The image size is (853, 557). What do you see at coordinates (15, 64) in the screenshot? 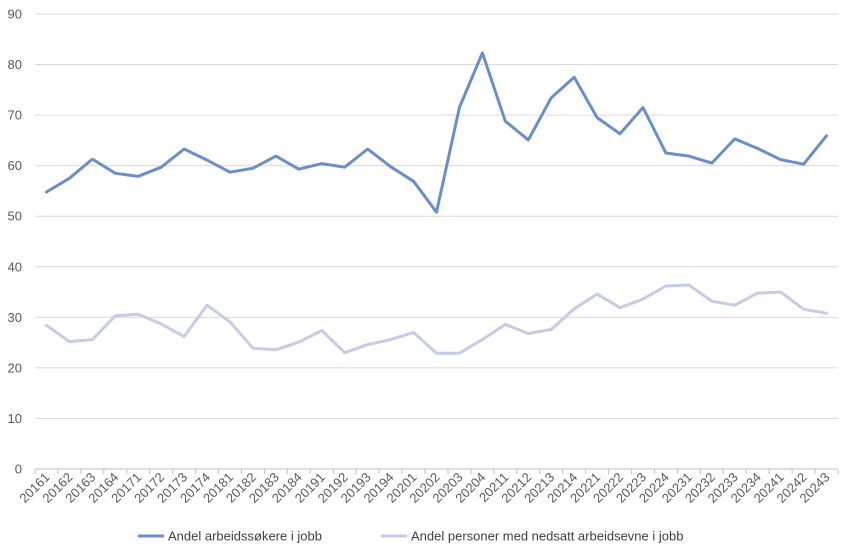
I see `y-tick-label: 80` at bounding box center [15, 64].